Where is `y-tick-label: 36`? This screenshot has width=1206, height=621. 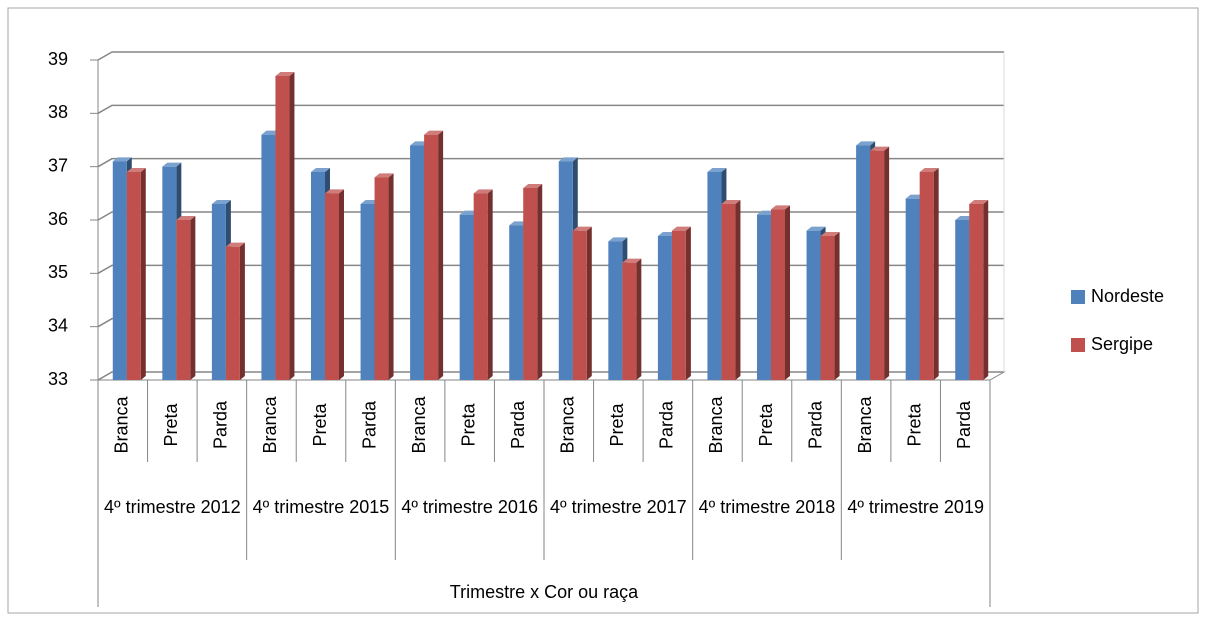 y-tick-label: 36 is located at coordinates (58, 219).